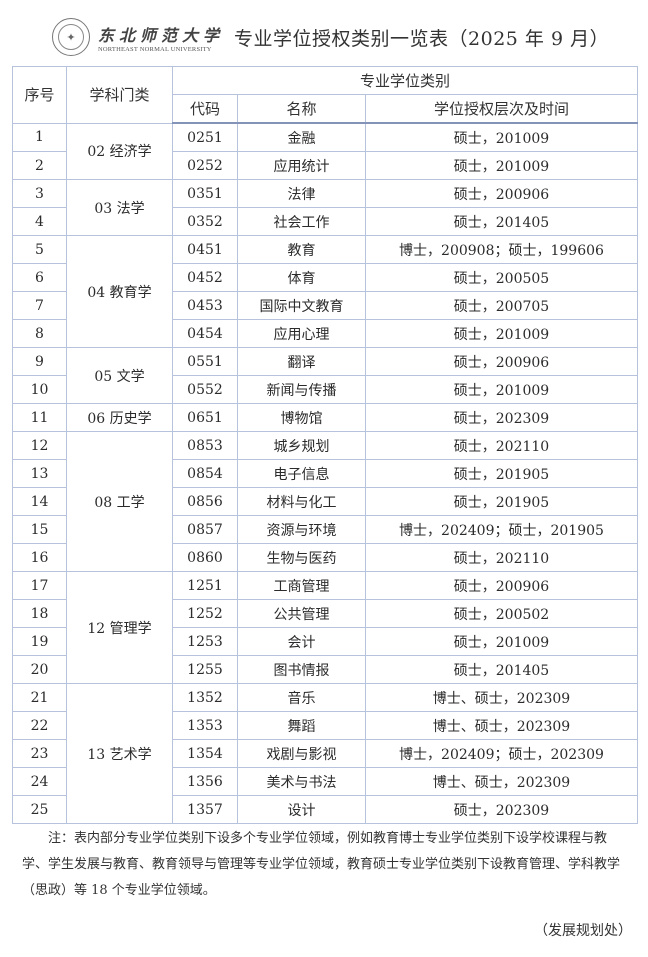 This screenshot has width=648, height=957. I want to click on cell-code: 0453, so click(205, 305).